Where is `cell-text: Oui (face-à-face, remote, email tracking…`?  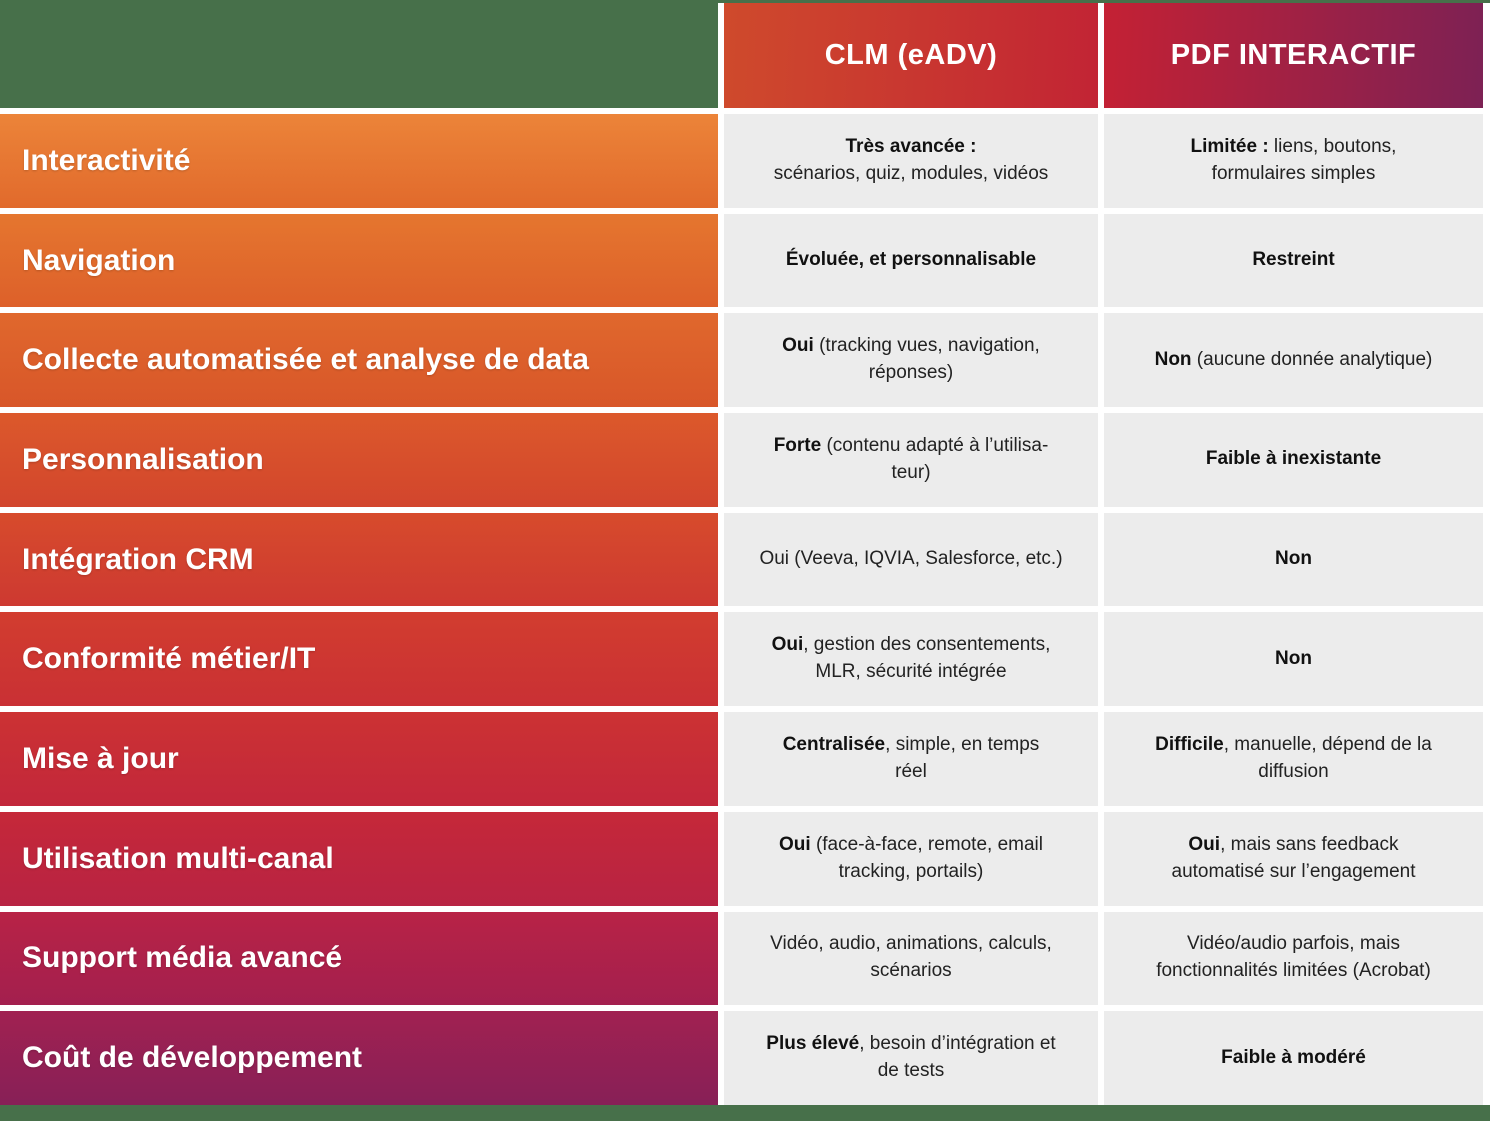 cell-text: Oui (face-à-face, remote, email tracking… is located at coordinates (911, 859).